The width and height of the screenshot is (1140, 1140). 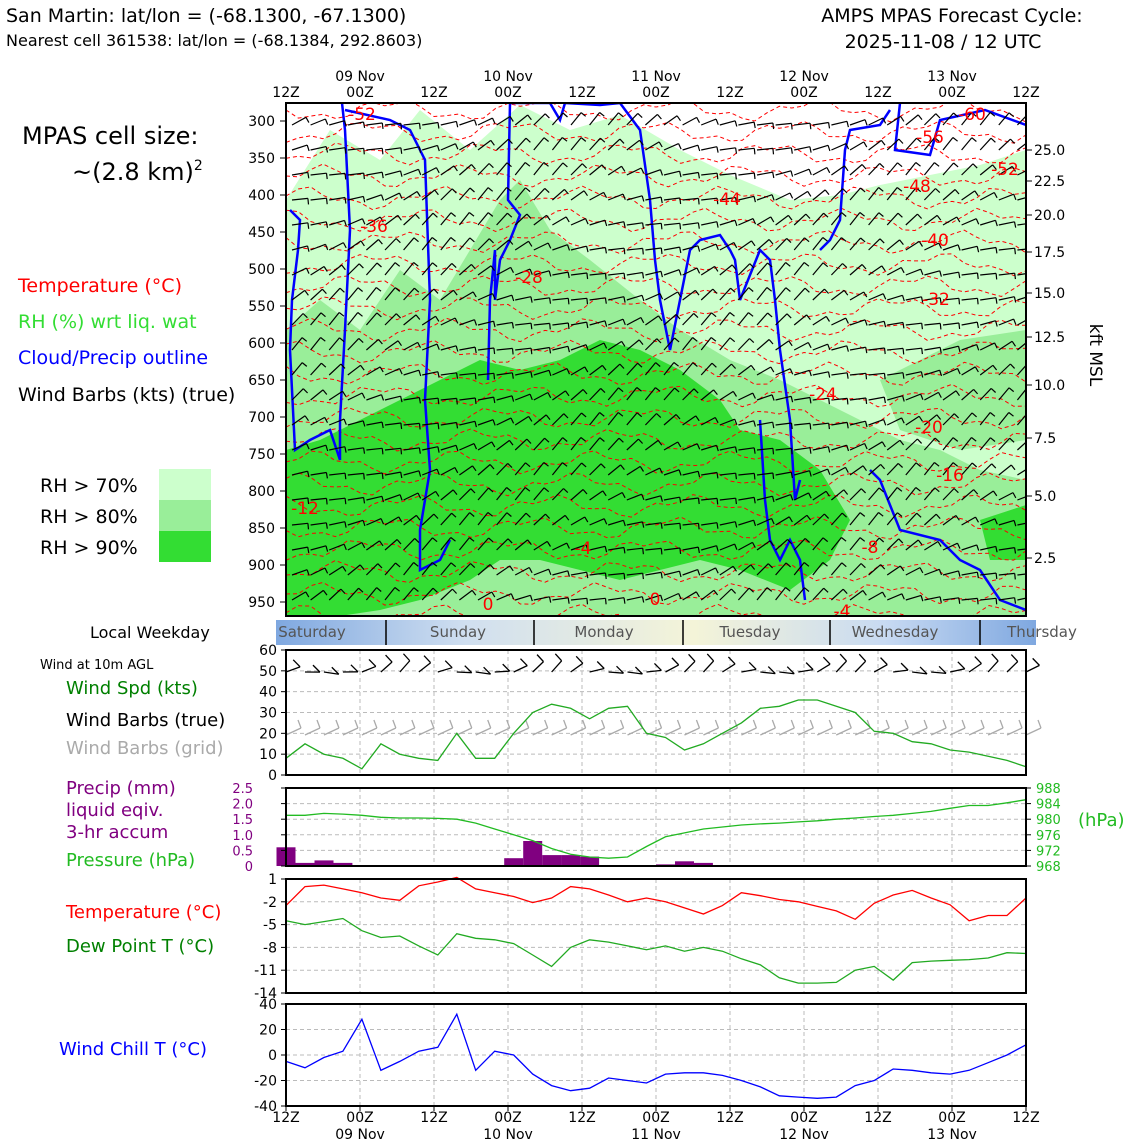 What do you see at coordinates (640, 937) in the screenshot?
I see `temperature-panel: 1 -2 -5 -8 -11 -14` at bounding box center [640, 937].